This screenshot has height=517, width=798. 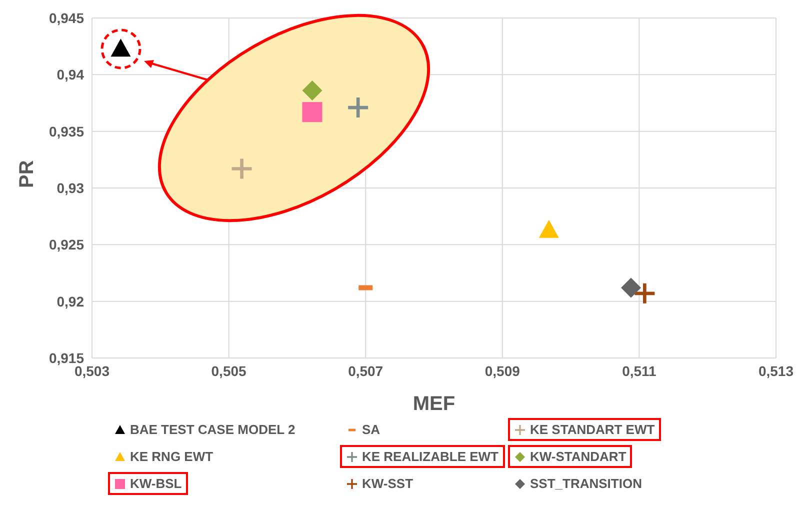 What do you see at coordinates (502, 370) in the screenshot?
I see `x-tick-label: 0,509` at bounding box center [502, 370].